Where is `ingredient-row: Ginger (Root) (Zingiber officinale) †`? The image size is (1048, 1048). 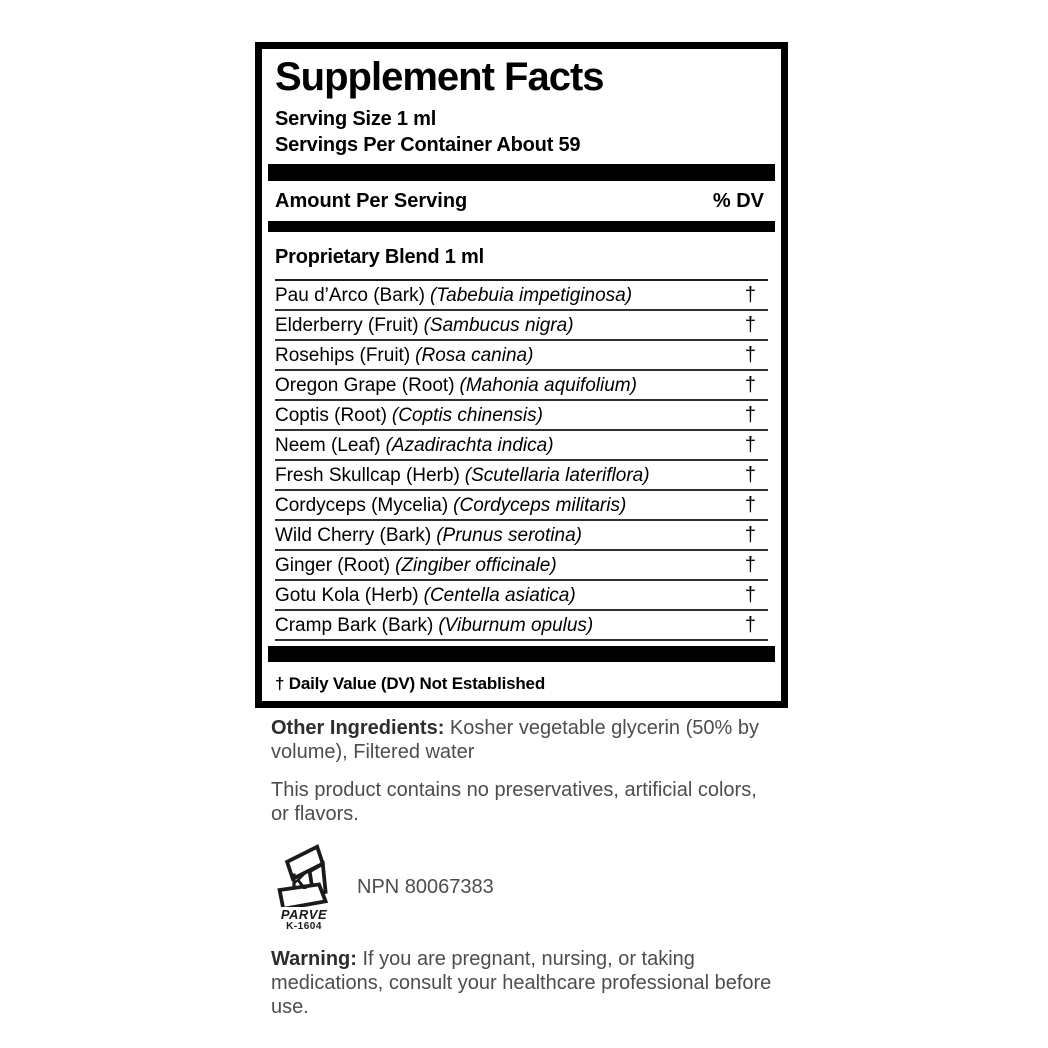 ingredient-row: Ginger (Root) (Zingiber officinale) † is located at coordinates (521, 566).